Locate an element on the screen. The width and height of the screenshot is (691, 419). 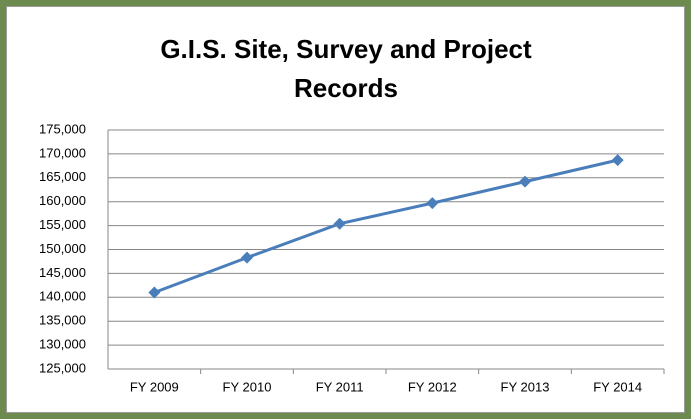
y-tick-label: 175,000 is located at coordinates (62, 128).